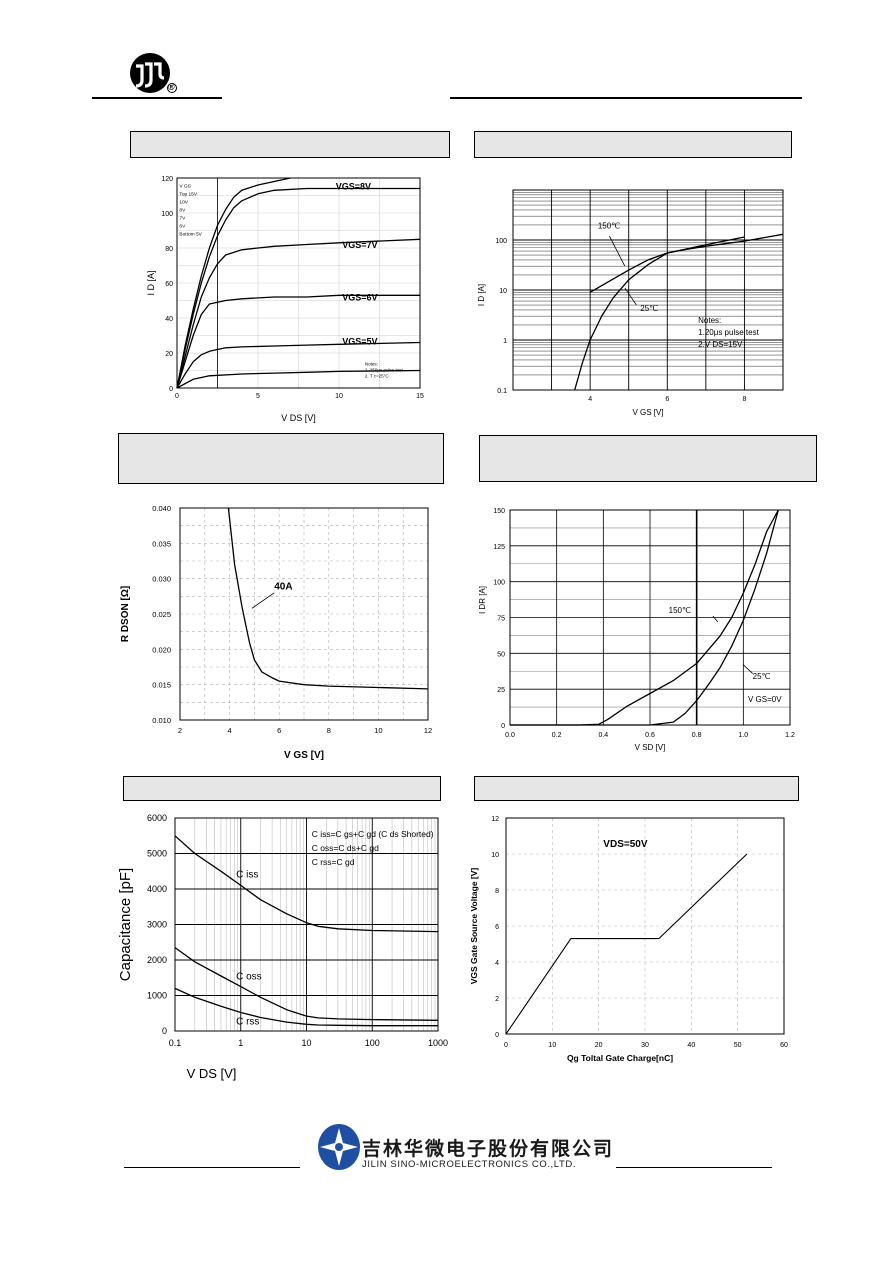 The width and height of the screenshot is (892, 1261). I want to click on y-tick-label: 1000, so click(157, 996).